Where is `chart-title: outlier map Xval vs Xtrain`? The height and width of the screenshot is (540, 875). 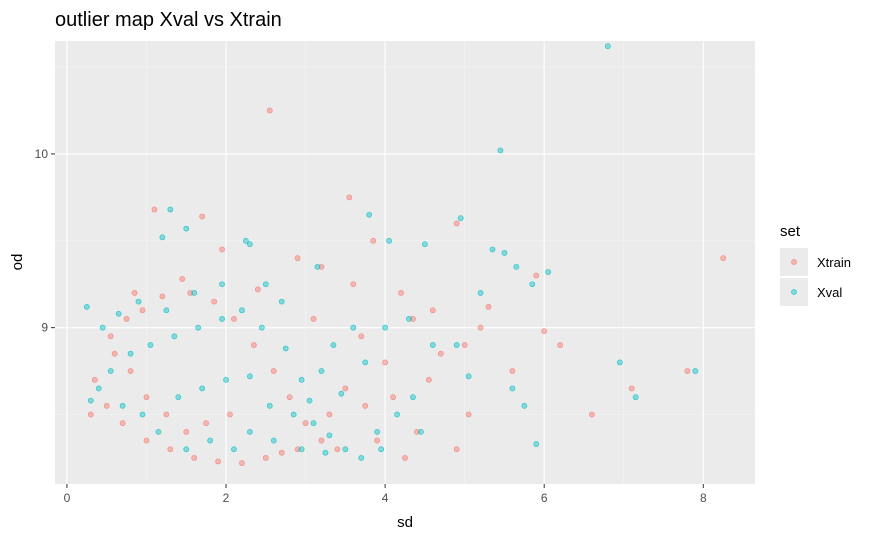
chart-title: outlier map Xval vs Xtrain is located at coordinates (168, 20).